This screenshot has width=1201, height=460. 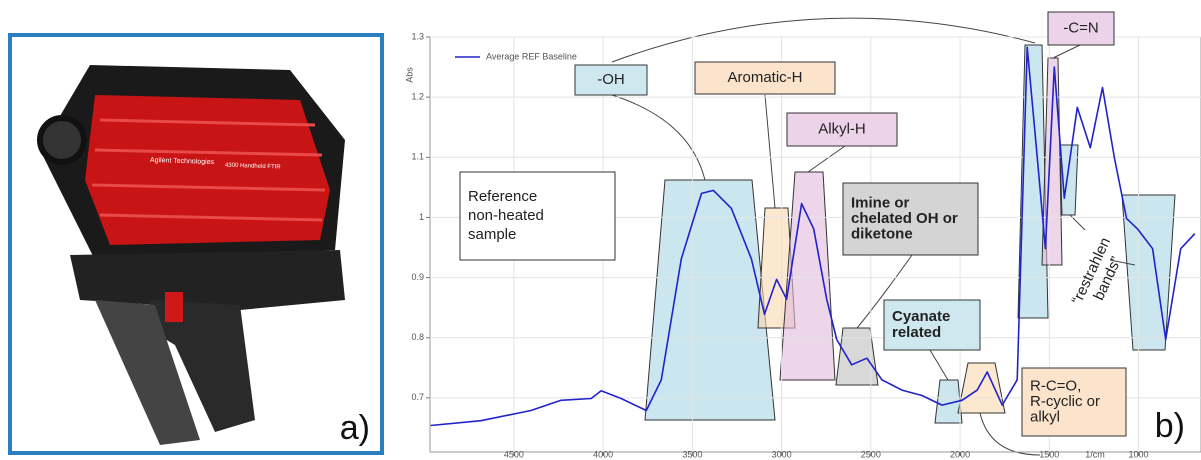 What do you see at coordinates (1139, 454) in the screenshot?
I see `x-tick-label: 1000` at bounding box center [1139, 454].